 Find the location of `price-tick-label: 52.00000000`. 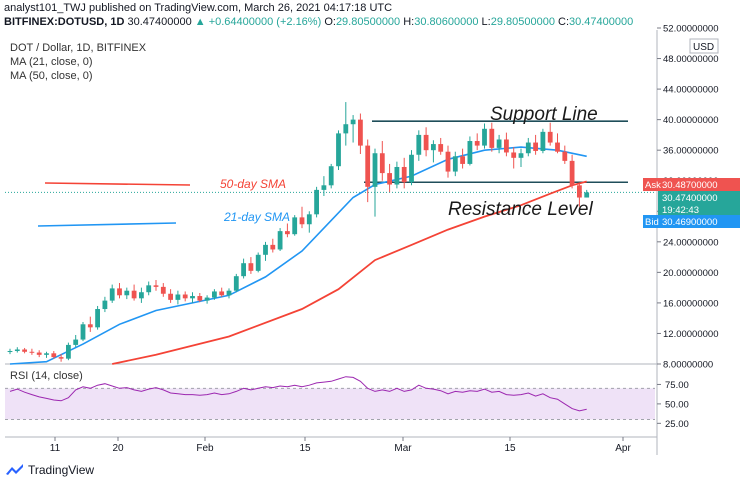

price-tick-label: 52.00000000 is located at coordinates (690, 29).